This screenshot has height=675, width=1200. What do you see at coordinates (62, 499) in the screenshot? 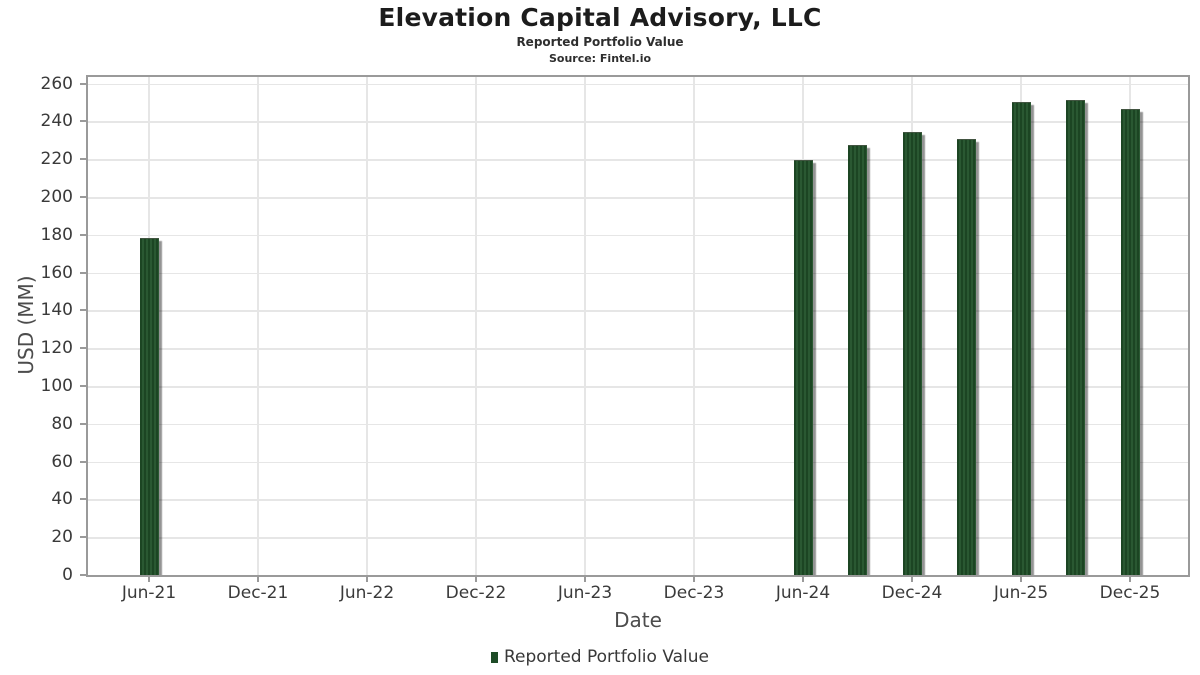
I see `y-tick-label: 40` at bounding box center [62, 499].